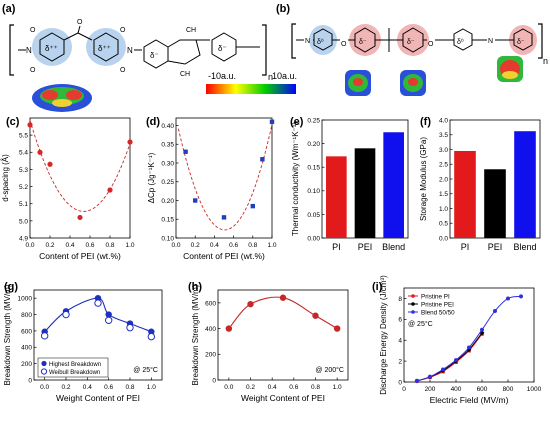 This screenshot has height=421, width=550. I want to click on delta-m-5: δ⁻, so click(521, 42).